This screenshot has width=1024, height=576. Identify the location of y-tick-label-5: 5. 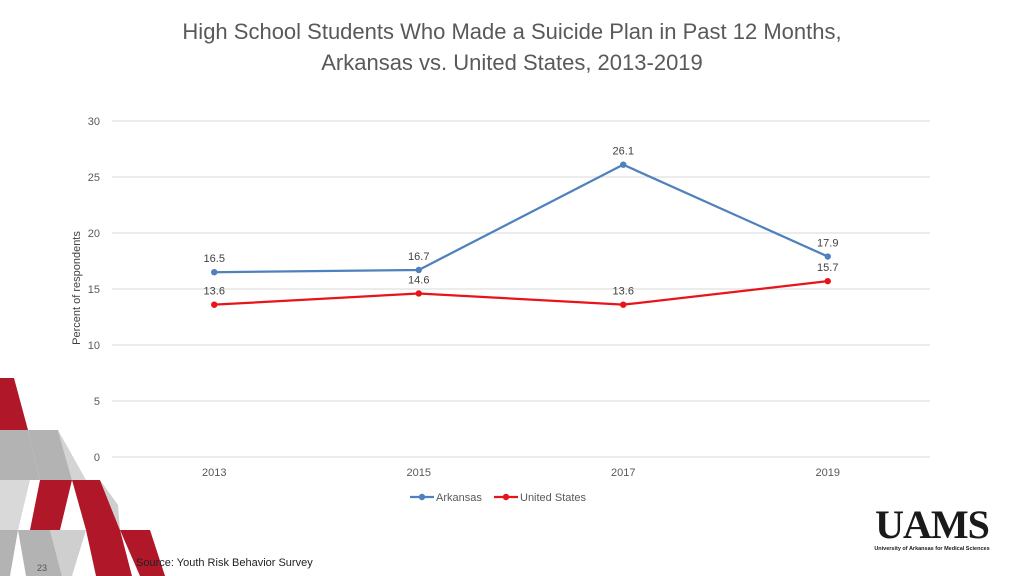
(97, 402).